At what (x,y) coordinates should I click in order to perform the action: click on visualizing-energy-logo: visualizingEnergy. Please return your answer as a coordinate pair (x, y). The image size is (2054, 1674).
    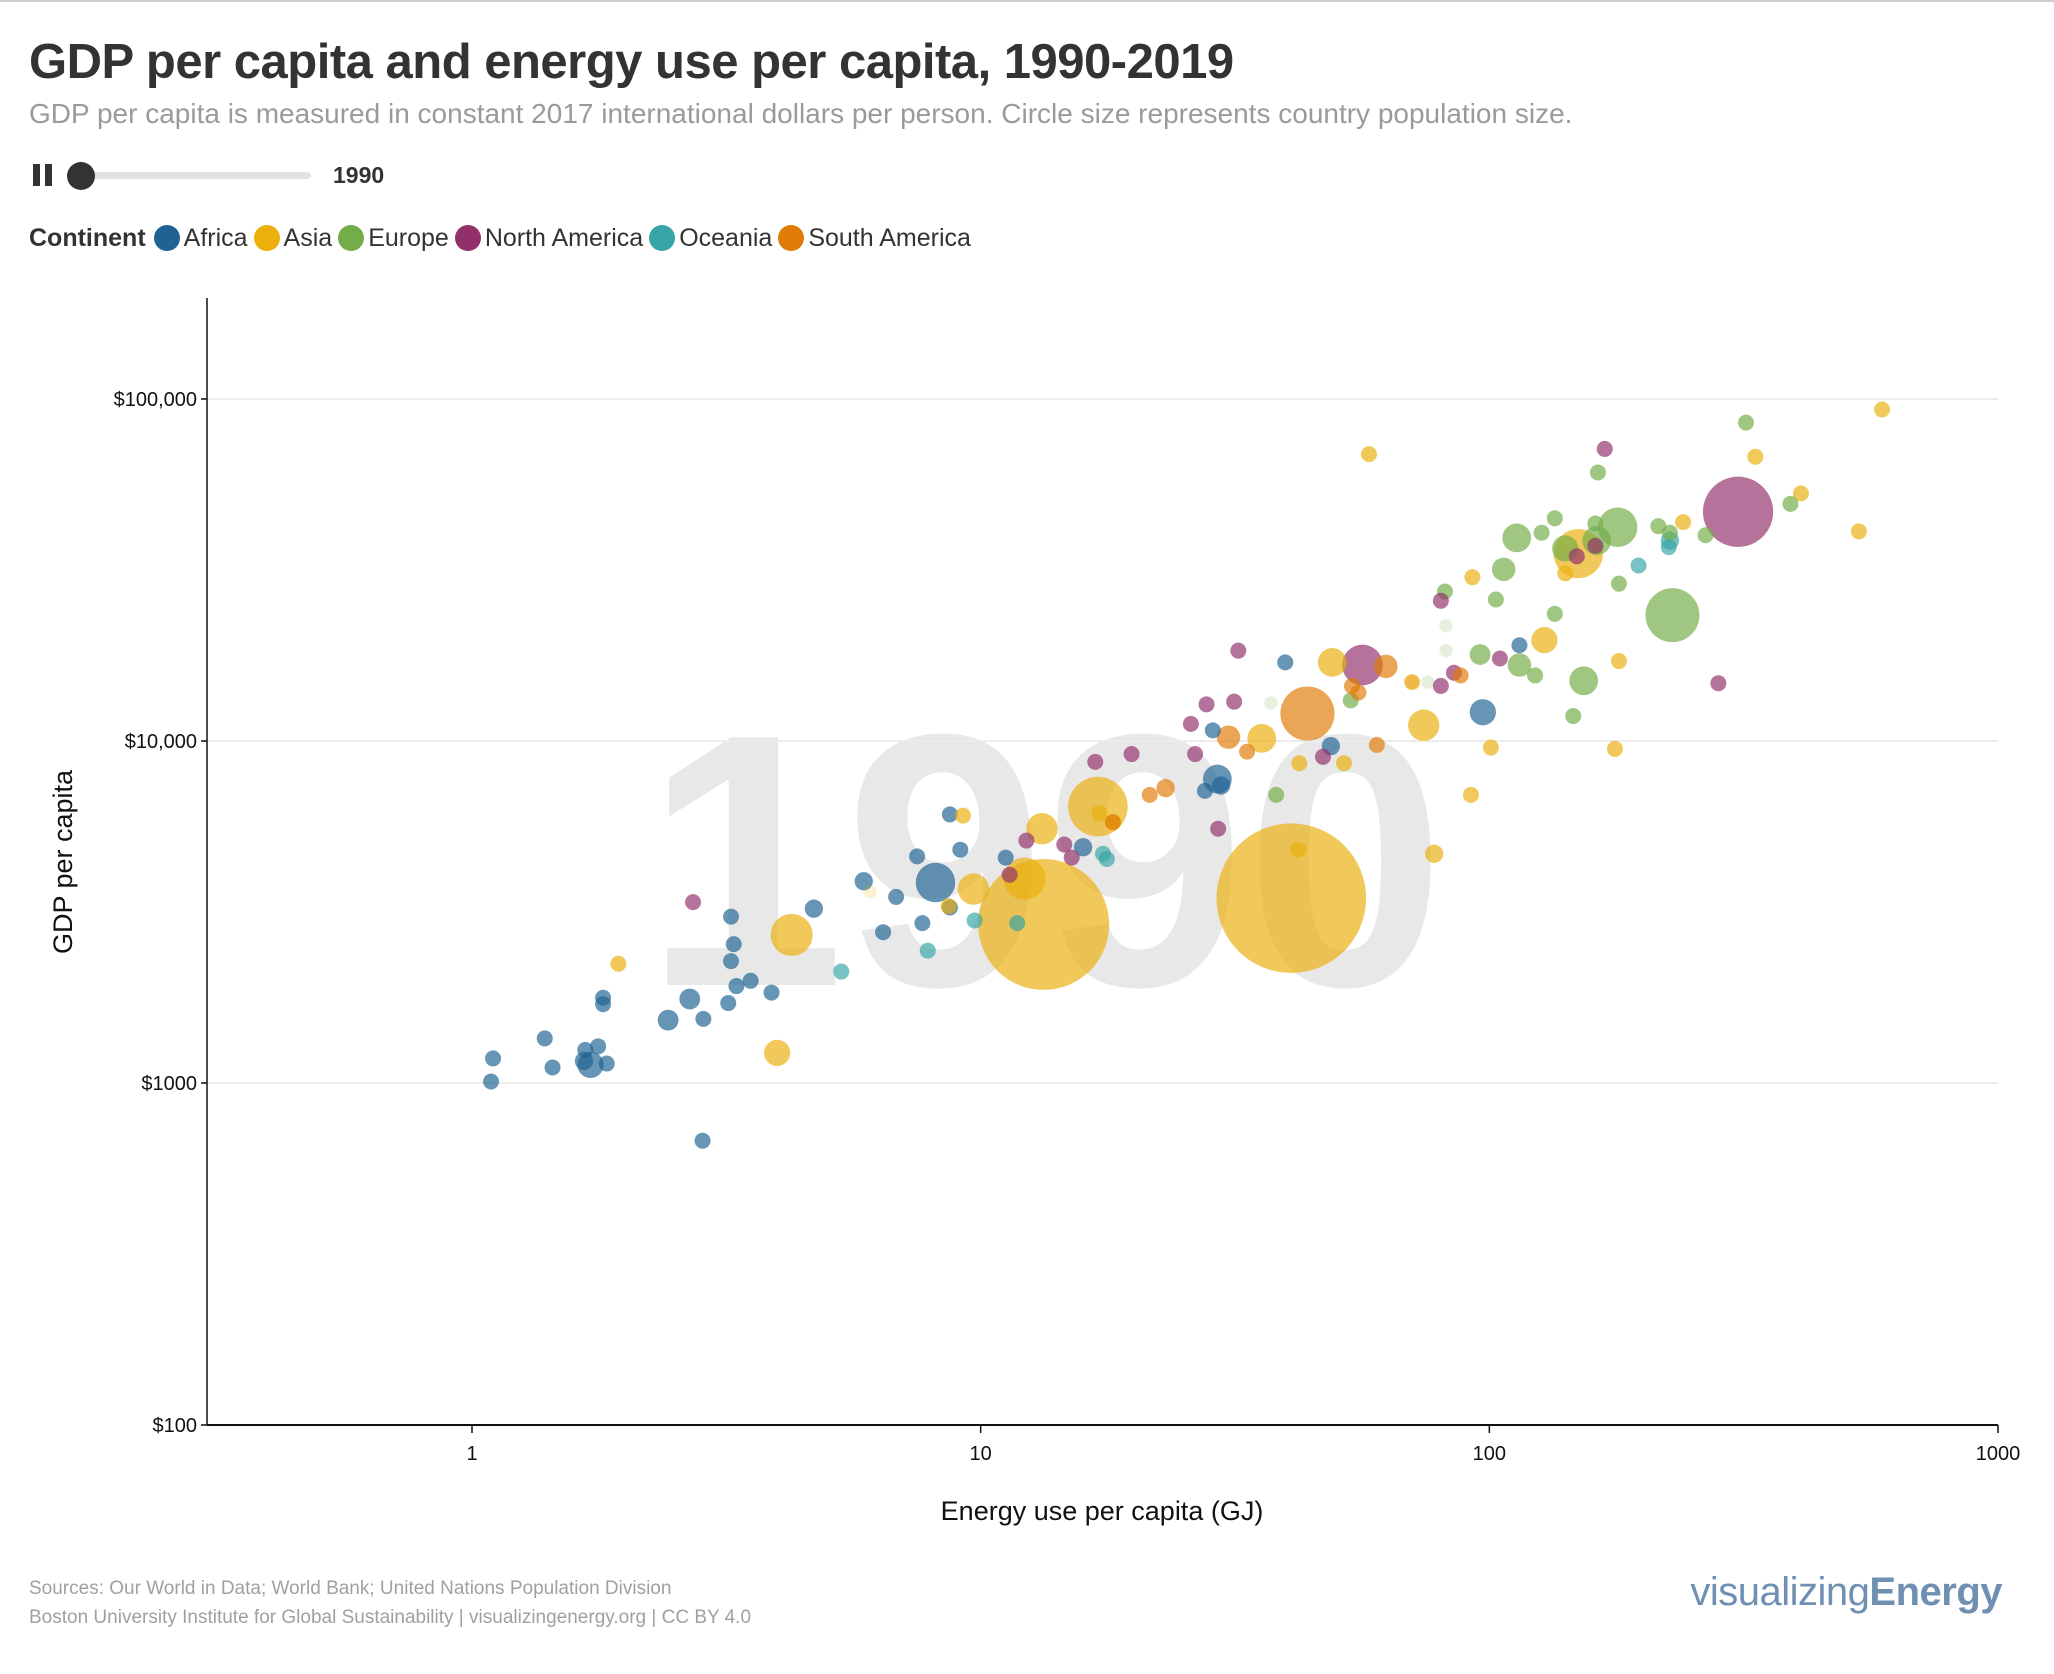
    Looking at the image, I should click on (1846, 1592).